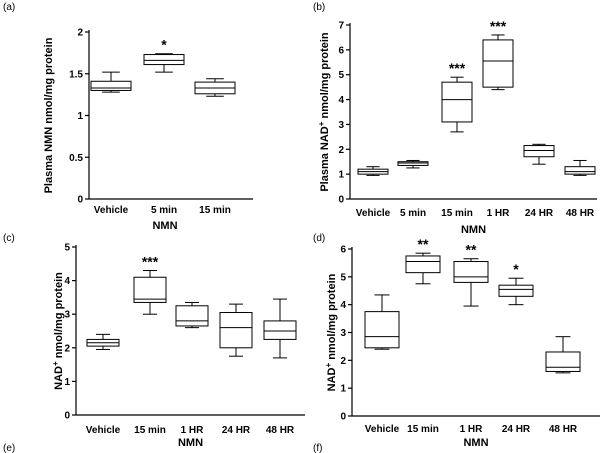 The width and height of the screenshot is (600, 453). I want to click on y-tick-label-b-7: 7, so click(341, 26).